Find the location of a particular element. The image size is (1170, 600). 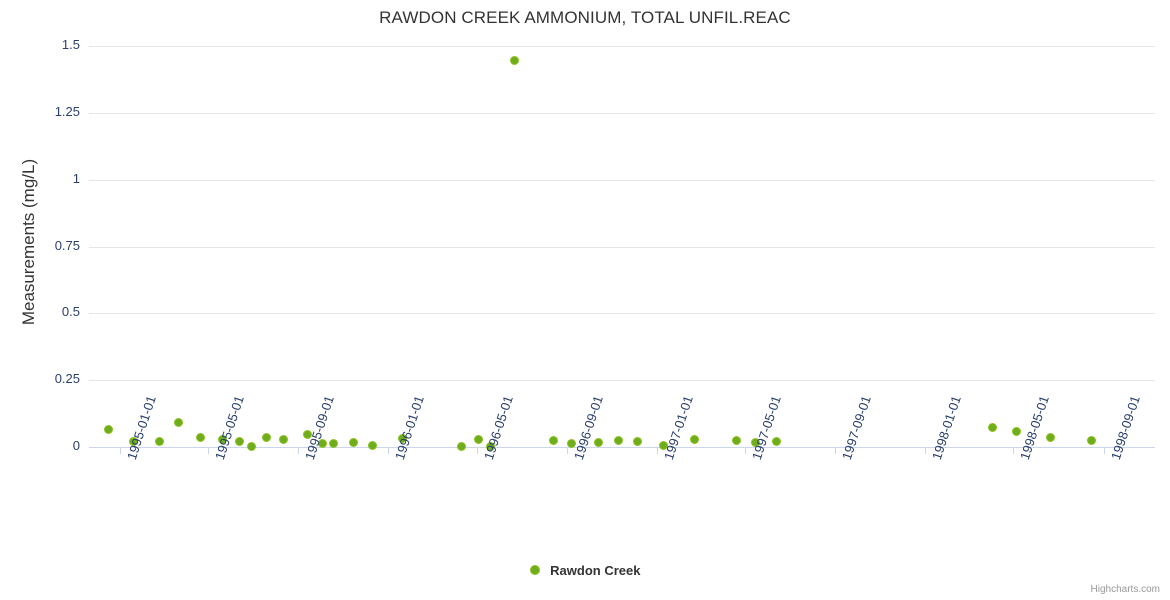

highcharts-credits: Highcharts.com is located at coordinates (1125, 589).